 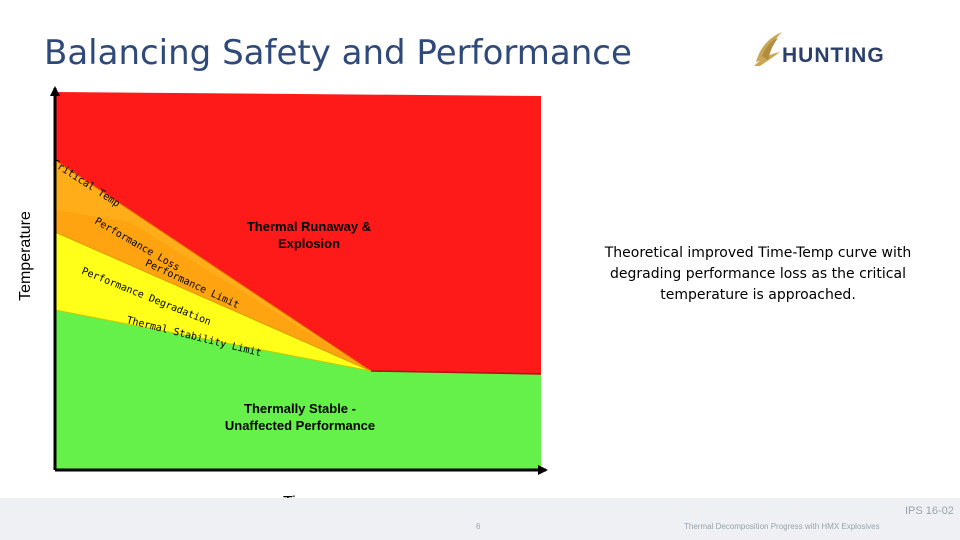 I want to click on footer-code: IPS 16-02, so click(x=929, y=511).